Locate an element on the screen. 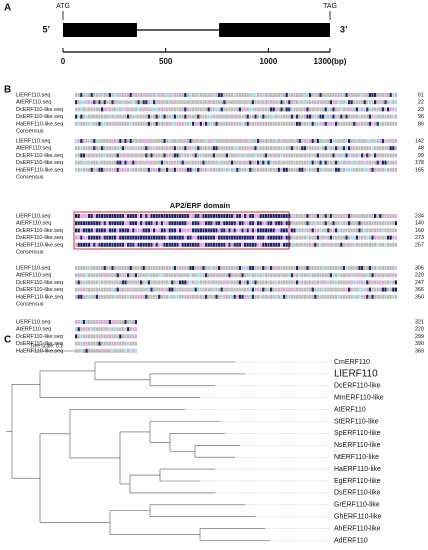  position: 165 is located at coordinates (419, 170).